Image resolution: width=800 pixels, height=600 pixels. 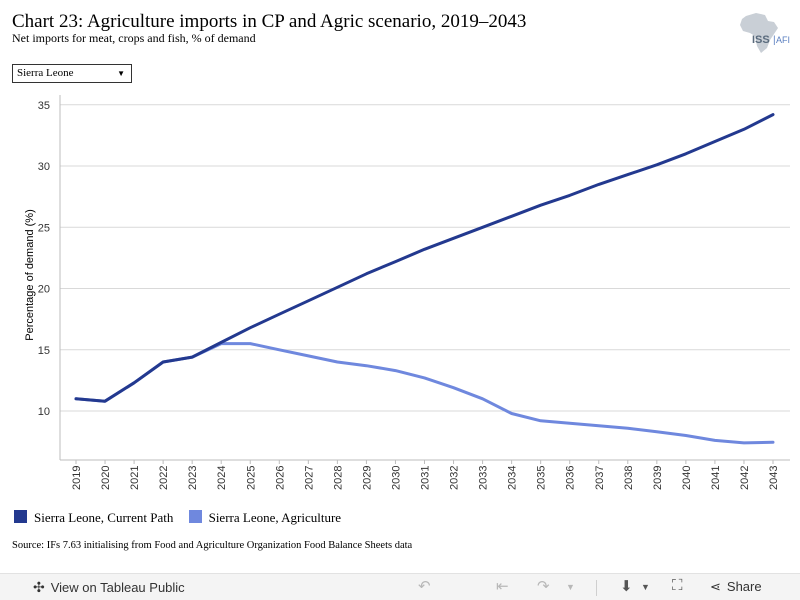 I want to click on x-tick-label: 2024, so click(x=222, y=478).